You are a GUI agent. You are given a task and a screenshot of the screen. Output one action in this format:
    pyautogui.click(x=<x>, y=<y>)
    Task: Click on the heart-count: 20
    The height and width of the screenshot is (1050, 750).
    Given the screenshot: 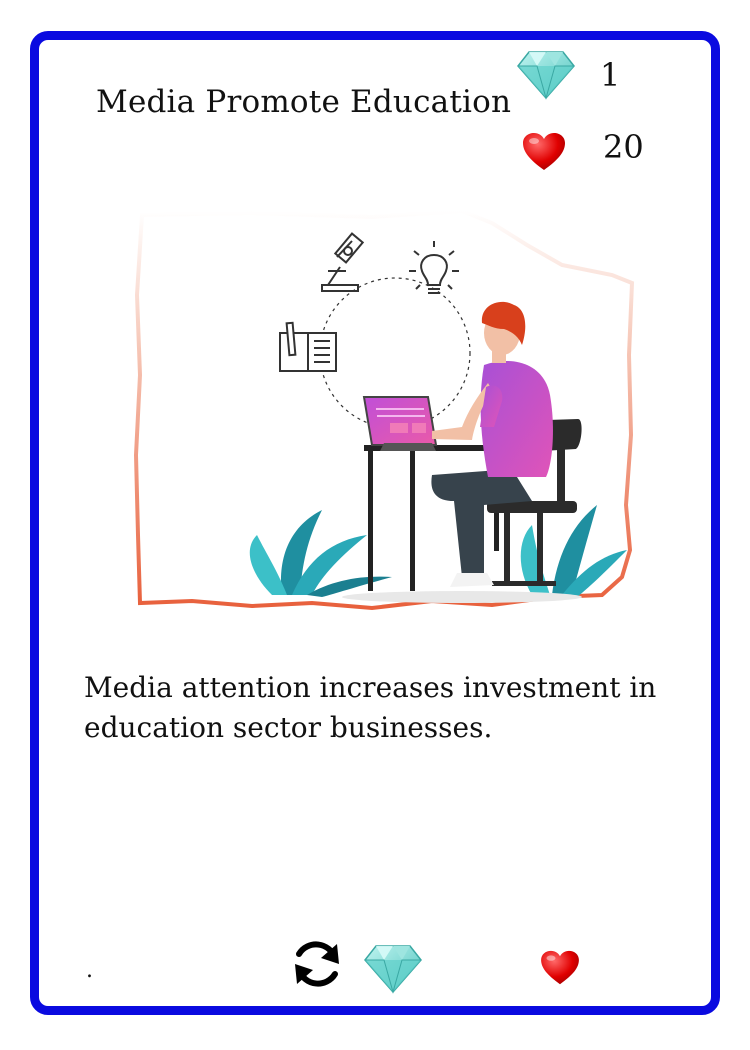 What is the action you would take?
    pyautogui.click(x=623, y=147)
    